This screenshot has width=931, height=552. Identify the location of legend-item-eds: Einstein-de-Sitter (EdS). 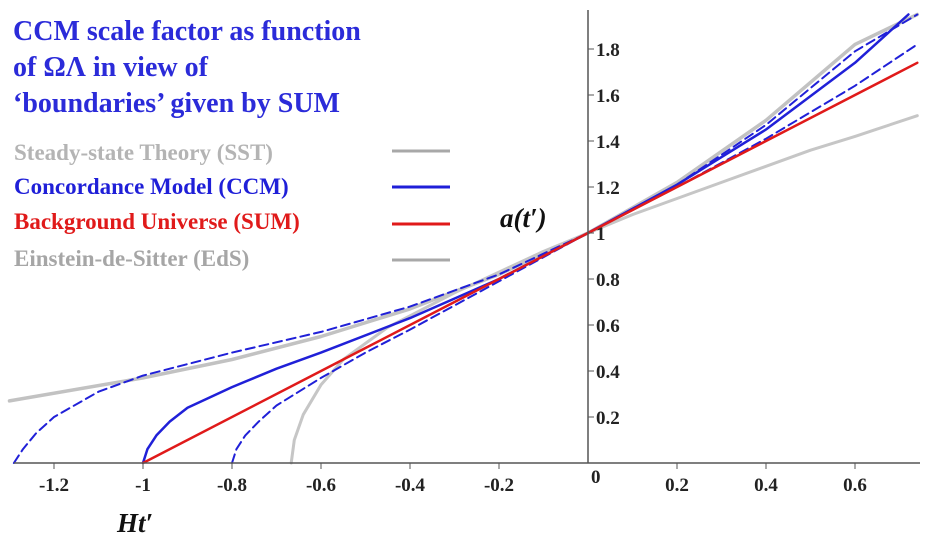
(232, 258).